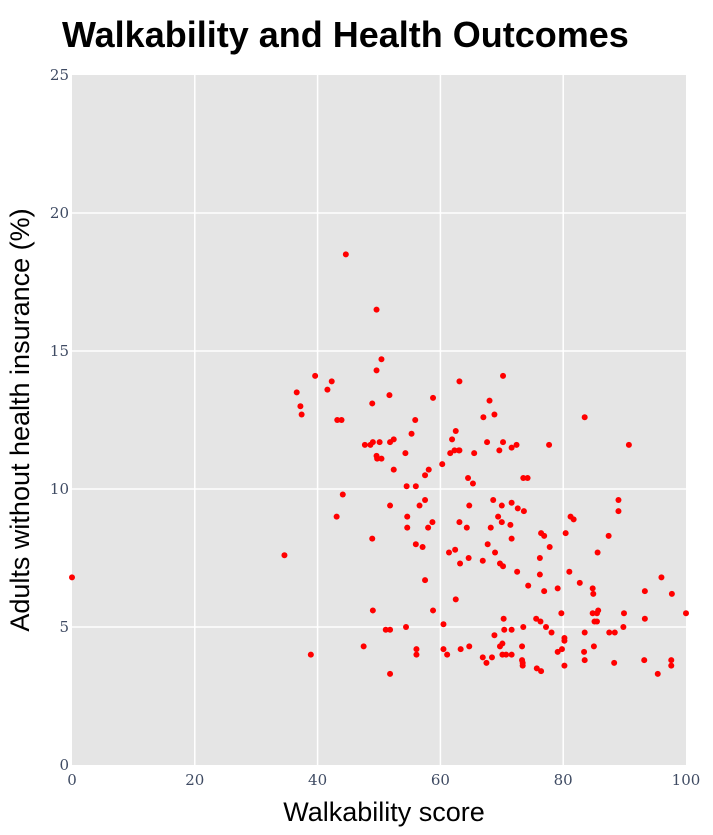 The width and height of the screenshot is (713, 835). What do you see at coordinates (384, 812) in the screenshot?
I see `x-axis-title: Walkability score` at bounding box center [384, 812].